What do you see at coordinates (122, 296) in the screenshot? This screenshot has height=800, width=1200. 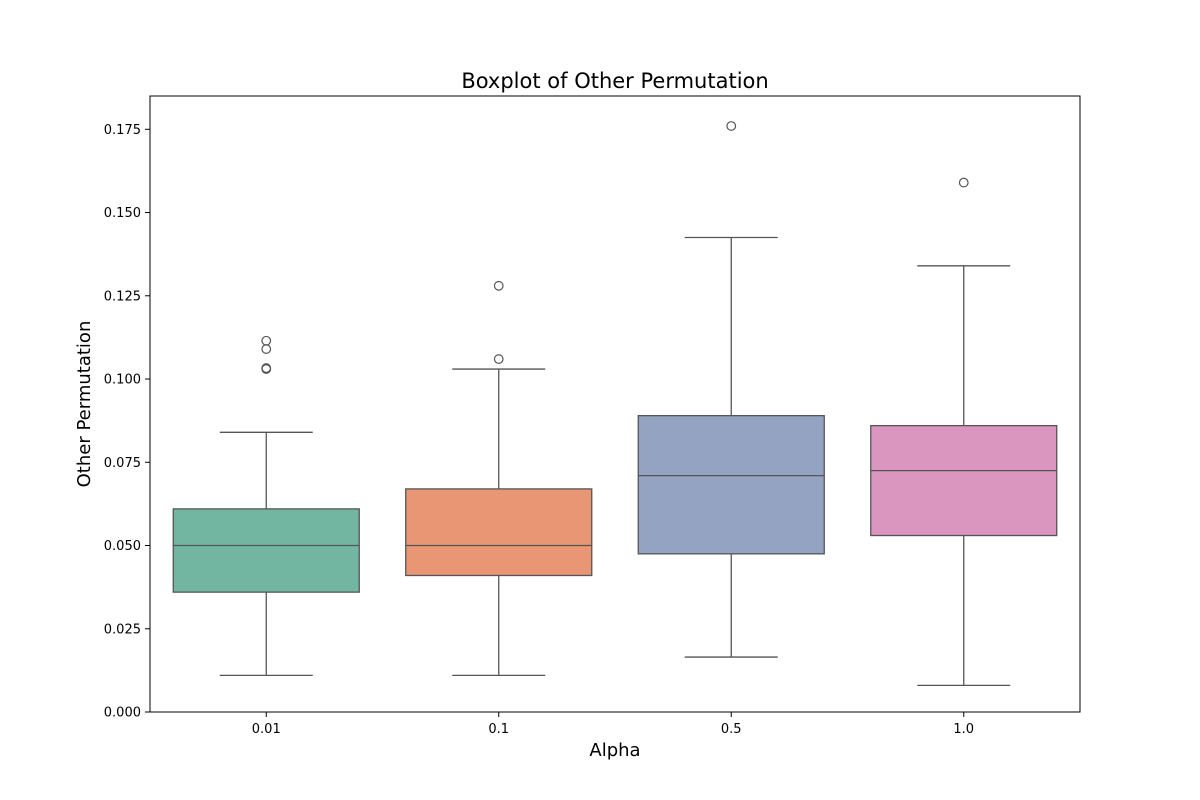 I see `y-tick-label: 0.125` at bounding box center [122, 296].